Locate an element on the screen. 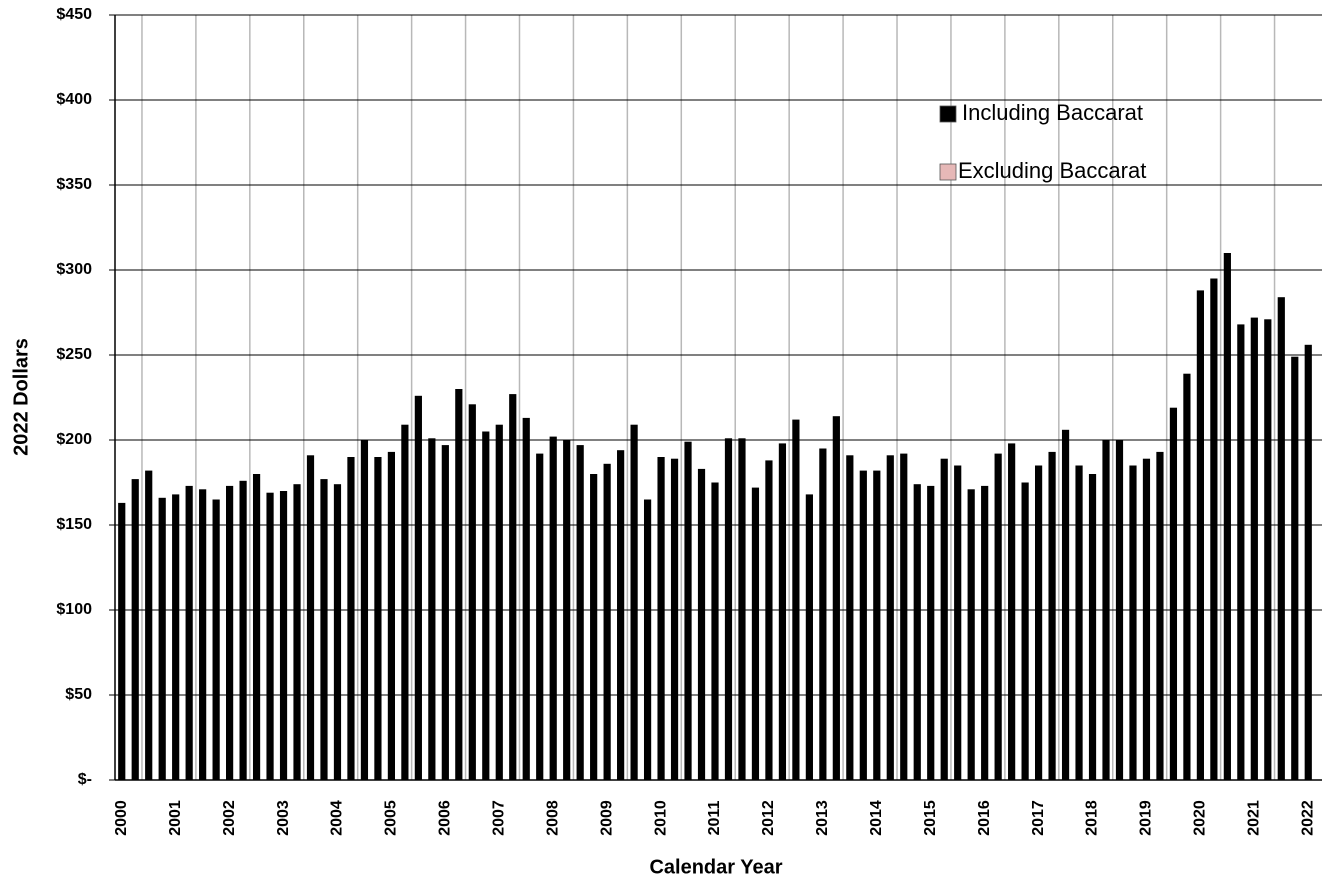 This screenshot has width=1322, height=886. y-tick-label: $200 is located at coordinates (74, 439).